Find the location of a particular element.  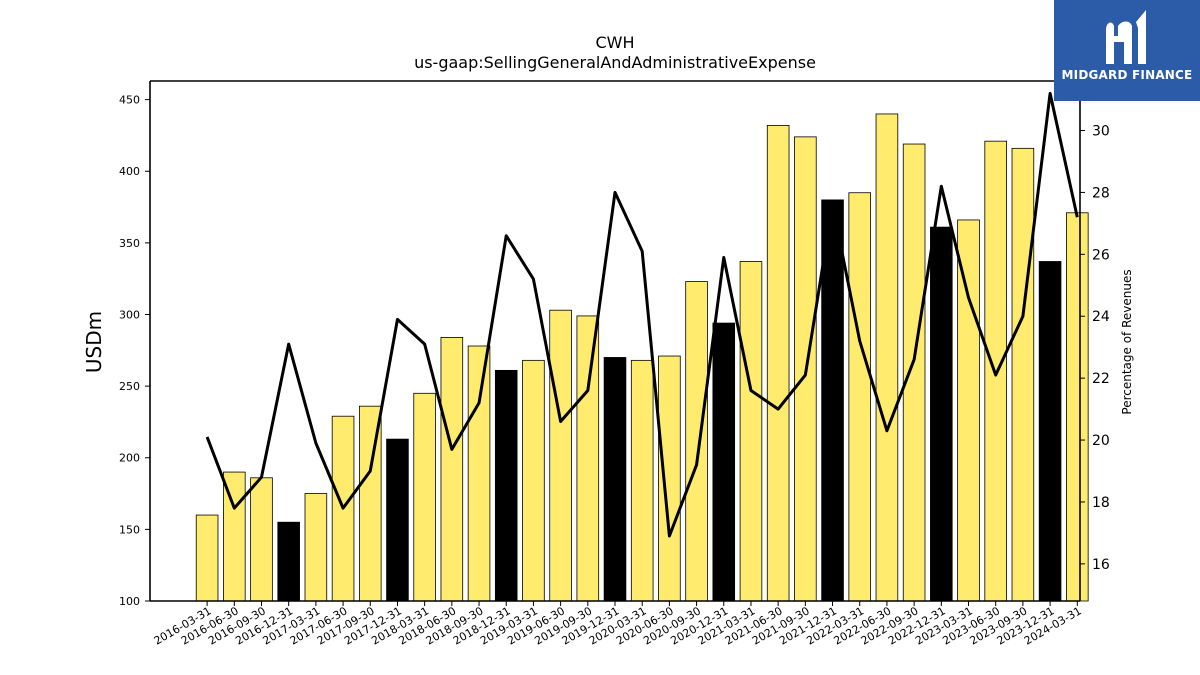

left-axis-ticks: 100 150 200 250 300 350 400 450 is located at coordinates (134, 351).